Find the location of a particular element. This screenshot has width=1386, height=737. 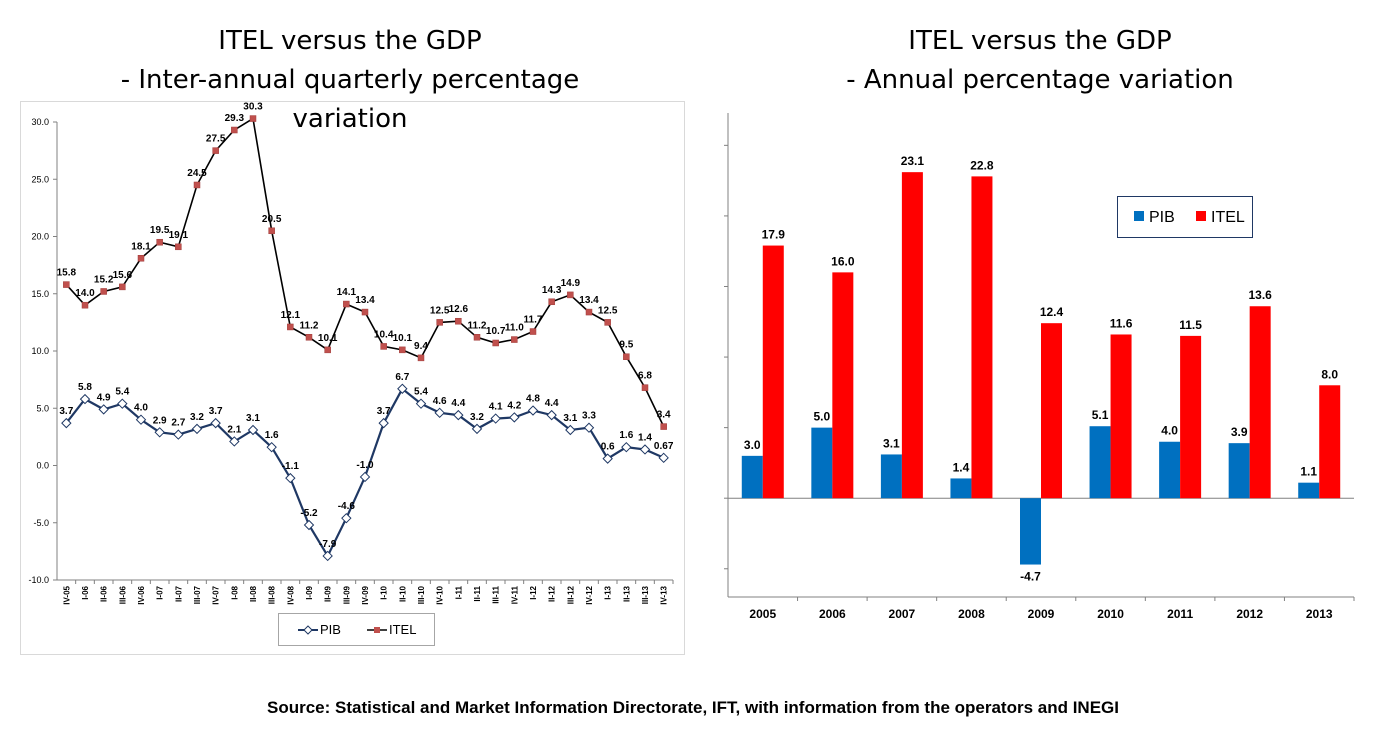

x-tick-label: 2012 is located at coordinates (1249, 614).